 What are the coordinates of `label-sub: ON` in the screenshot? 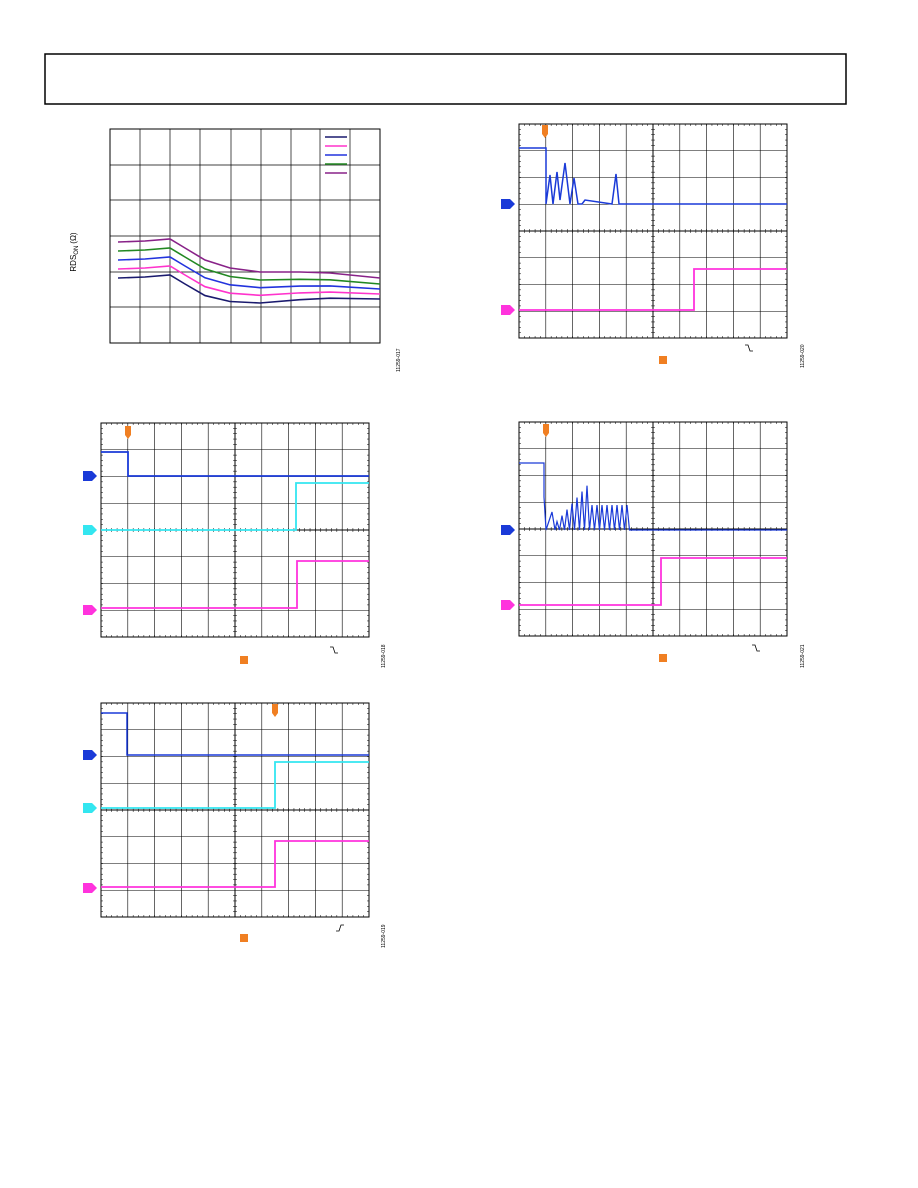 It's located at (77, 250).